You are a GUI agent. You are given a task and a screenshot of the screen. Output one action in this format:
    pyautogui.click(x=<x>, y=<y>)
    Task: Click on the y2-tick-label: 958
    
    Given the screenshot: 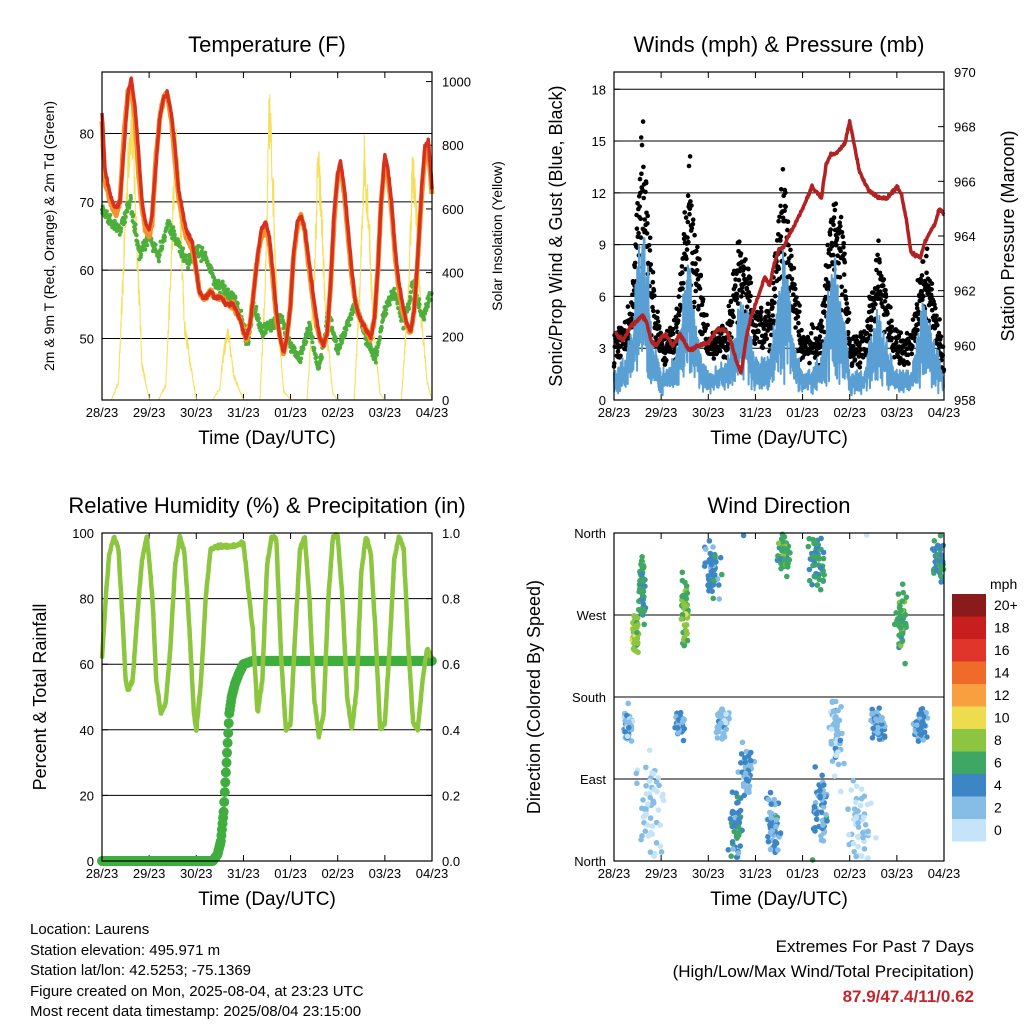 What is the action you would take?
    pyautogui.click(x=965, y=400)
    